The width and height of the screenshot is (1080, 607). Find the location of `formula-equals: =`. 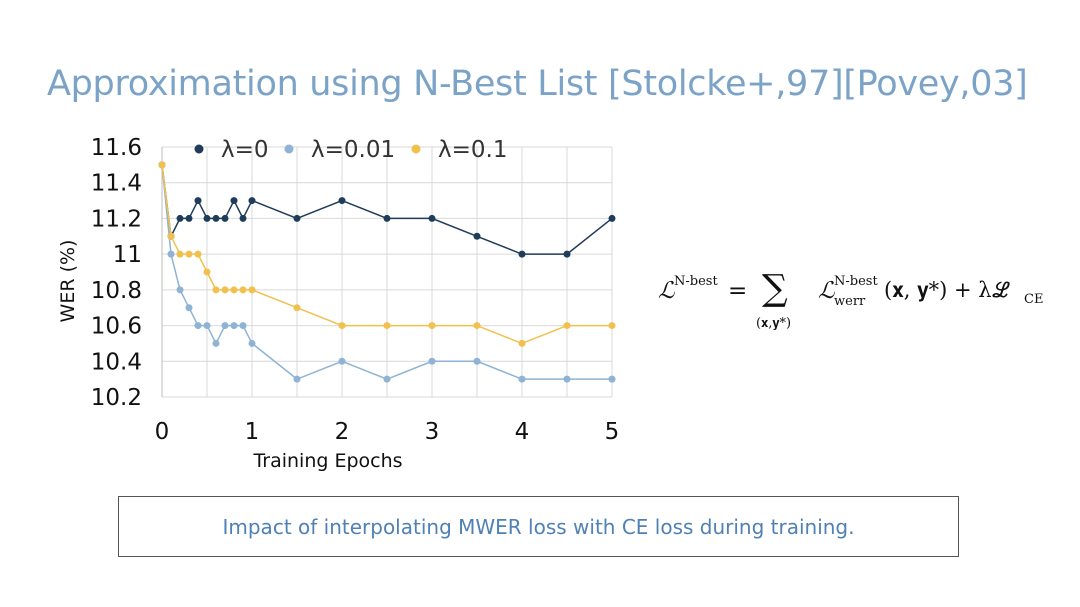

formula-equals: = is located at coordinates (738, 291).